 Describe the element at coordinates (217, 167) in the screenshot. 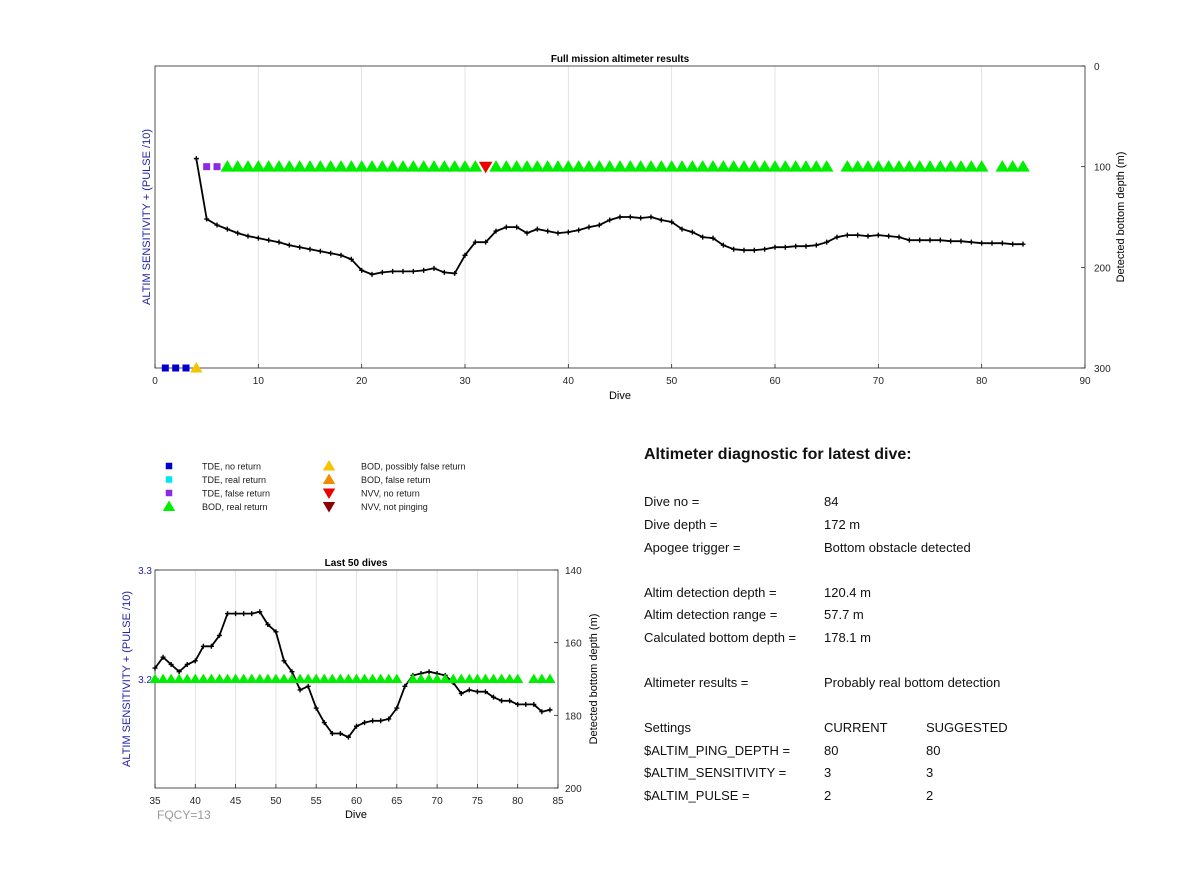

I see `tde-false-return-marker` at that location.